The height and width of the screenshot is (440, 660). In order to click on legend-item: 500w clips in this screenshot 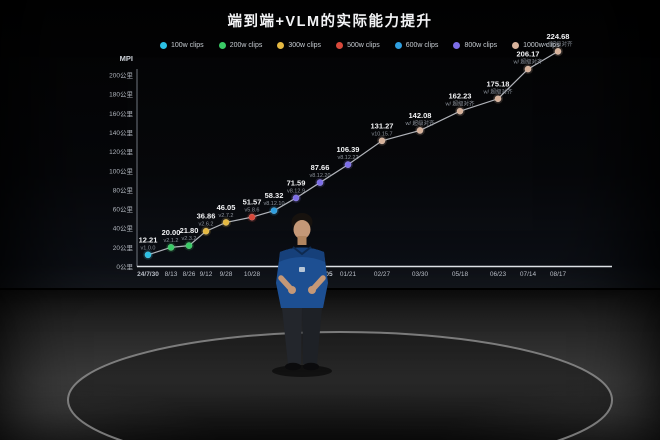, I will do `click(358, 45)`.